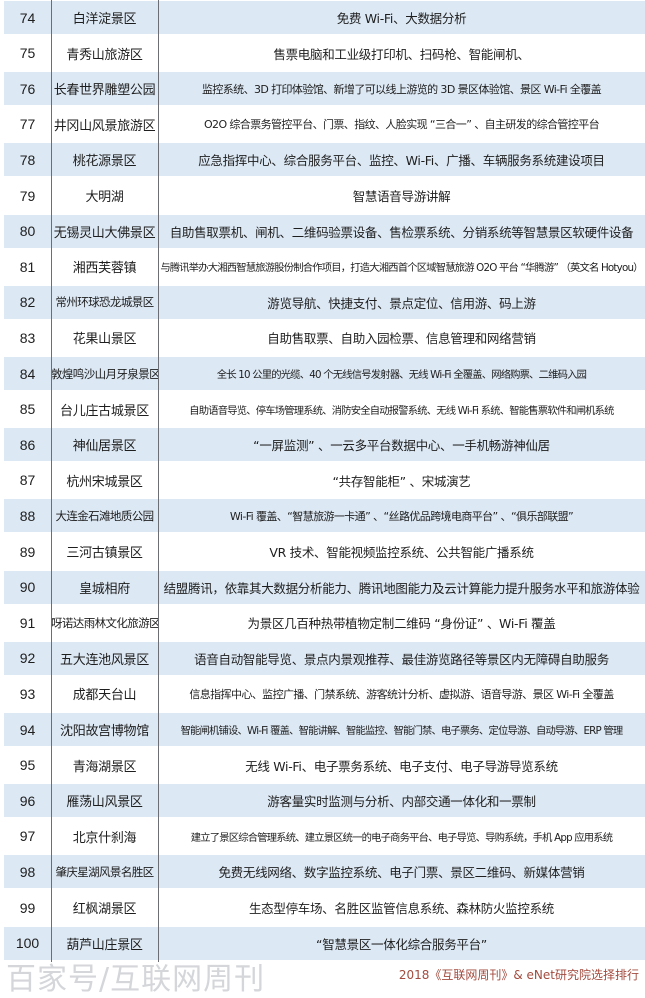 The width and height of the screenshot is (645, 998). I want to click on table-row: 96 雁荡山风景区 游客量实时监测与分析、内部交通一体化和一票制, so click(324, 801).